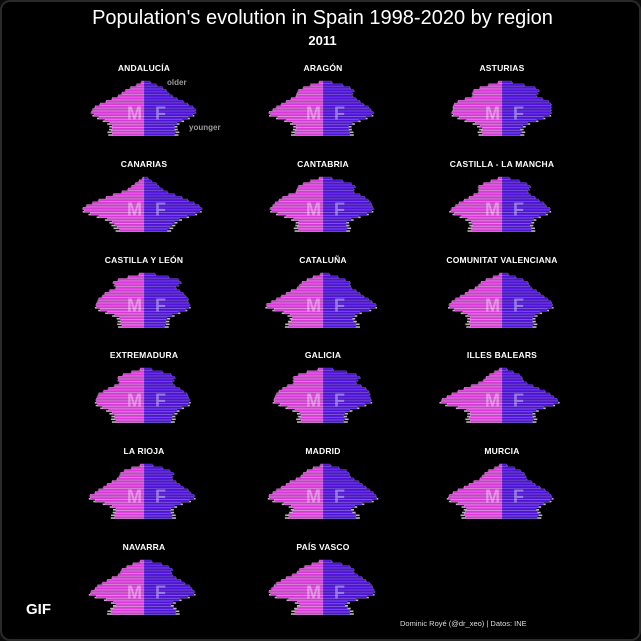  I want to click on pyramid-panel: COMUNITAT VALENCIANA M F, so click(502, 295).